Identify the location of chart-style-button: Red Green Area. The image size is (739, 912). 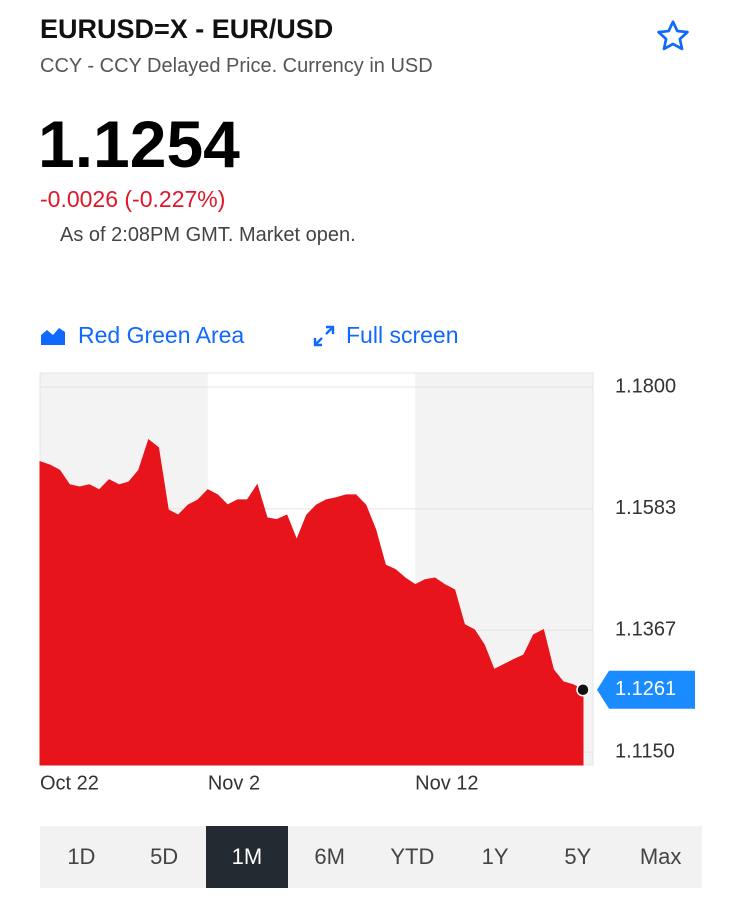
(142, 335).